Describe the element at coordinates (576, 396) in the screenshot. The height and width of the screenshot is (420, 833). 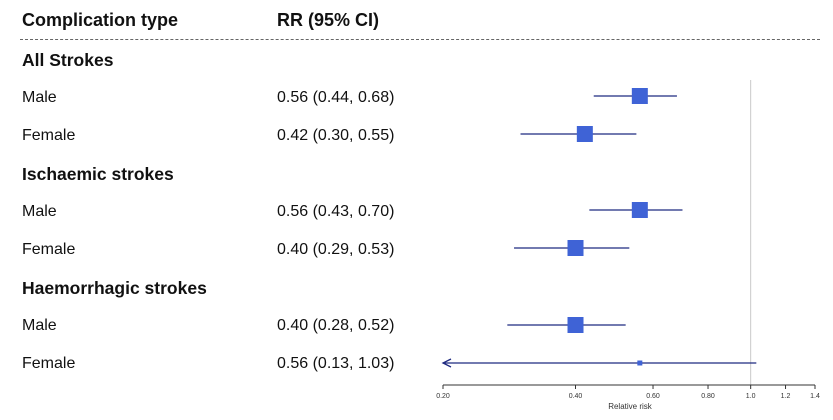
I see `x-tick-label: 0.40` at that location.